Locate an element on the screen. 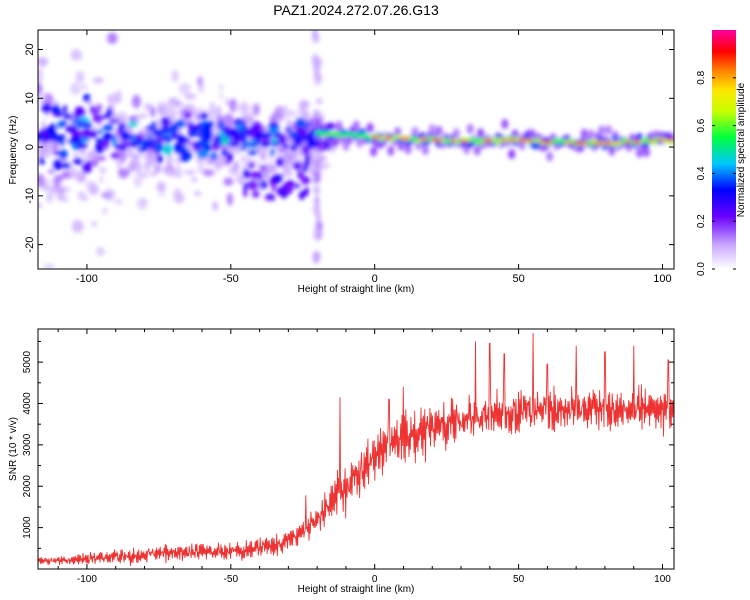 This screenshot has height=600, width=750. x-tick-label: -100 is located at coordinates (87, 279).